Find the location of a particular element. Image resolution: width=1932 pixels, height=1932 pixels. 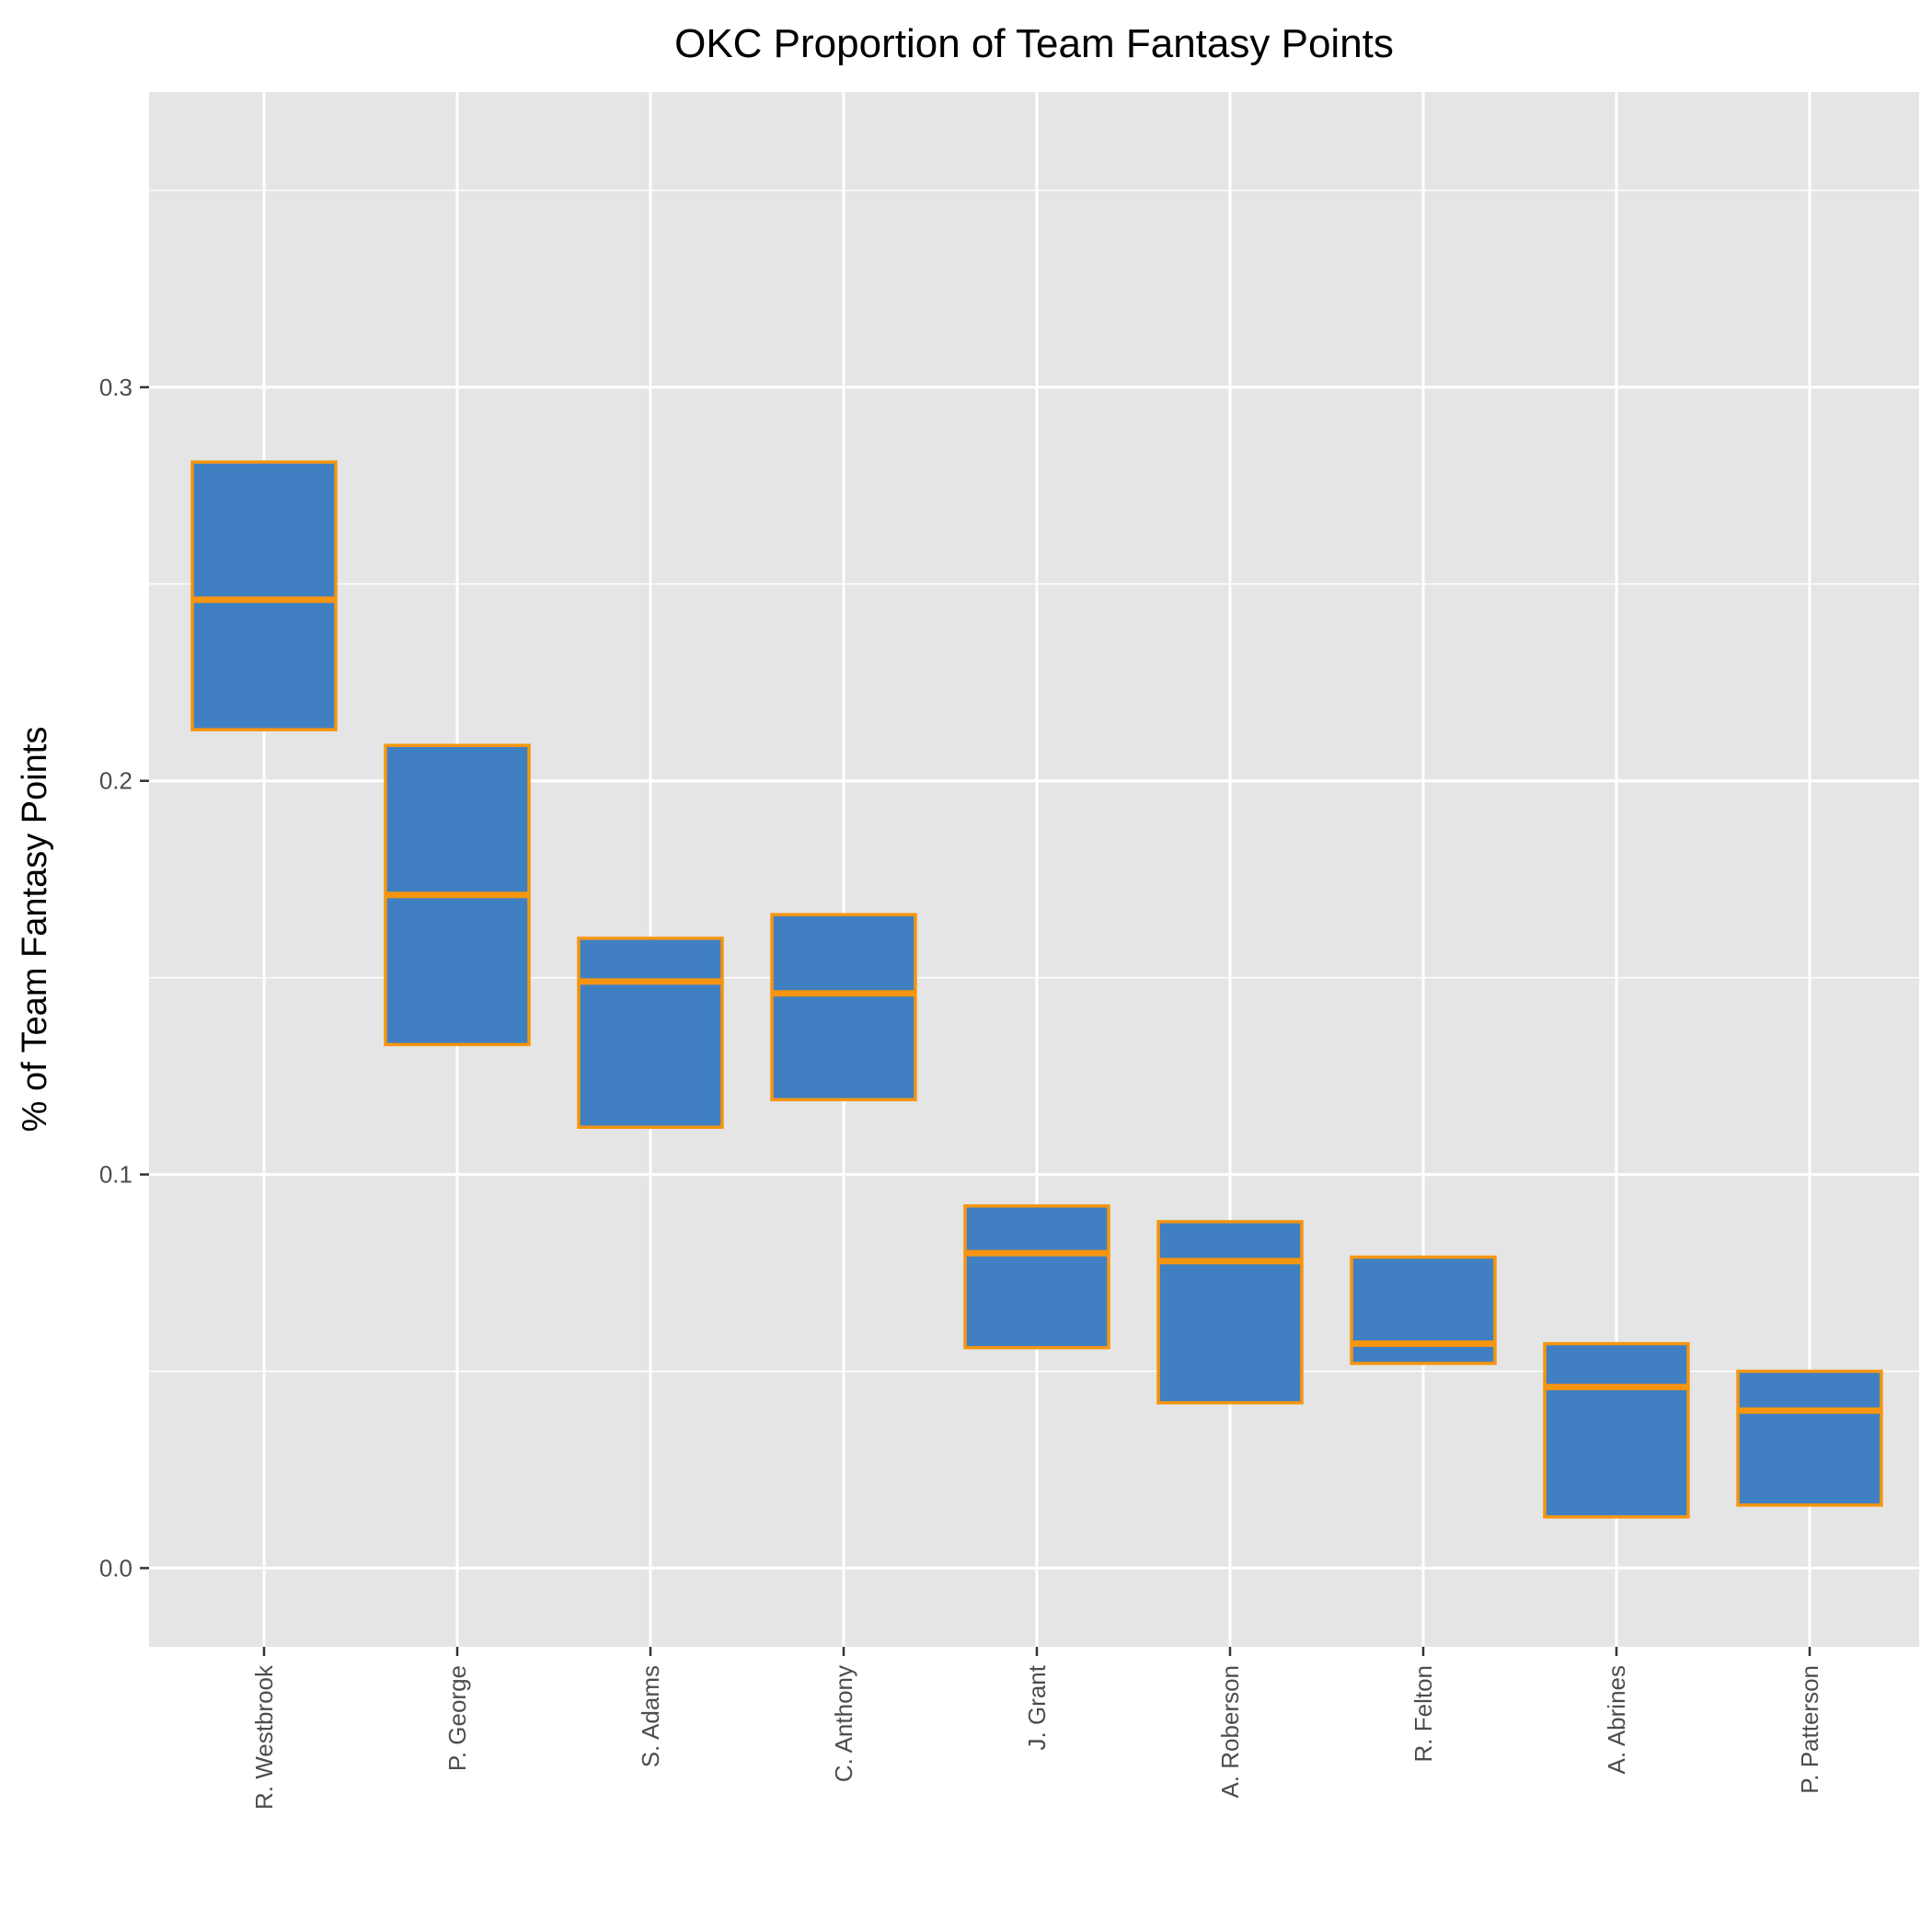

x-category-label: P. George is located at coordinates (457, 1718).